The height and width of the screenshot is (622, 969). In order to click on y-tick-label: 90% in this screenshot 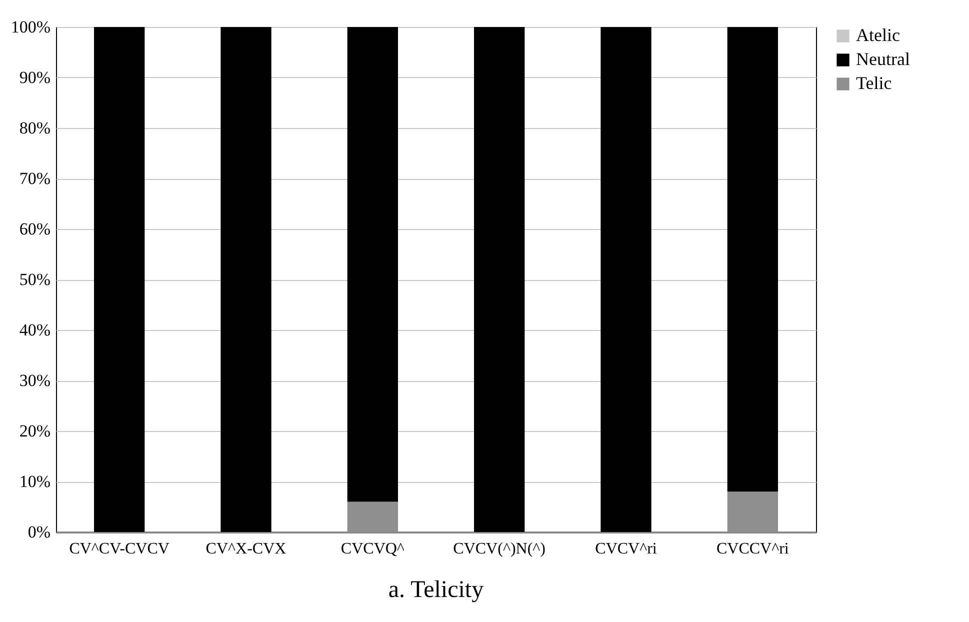, I will do `click(34, 77)`.